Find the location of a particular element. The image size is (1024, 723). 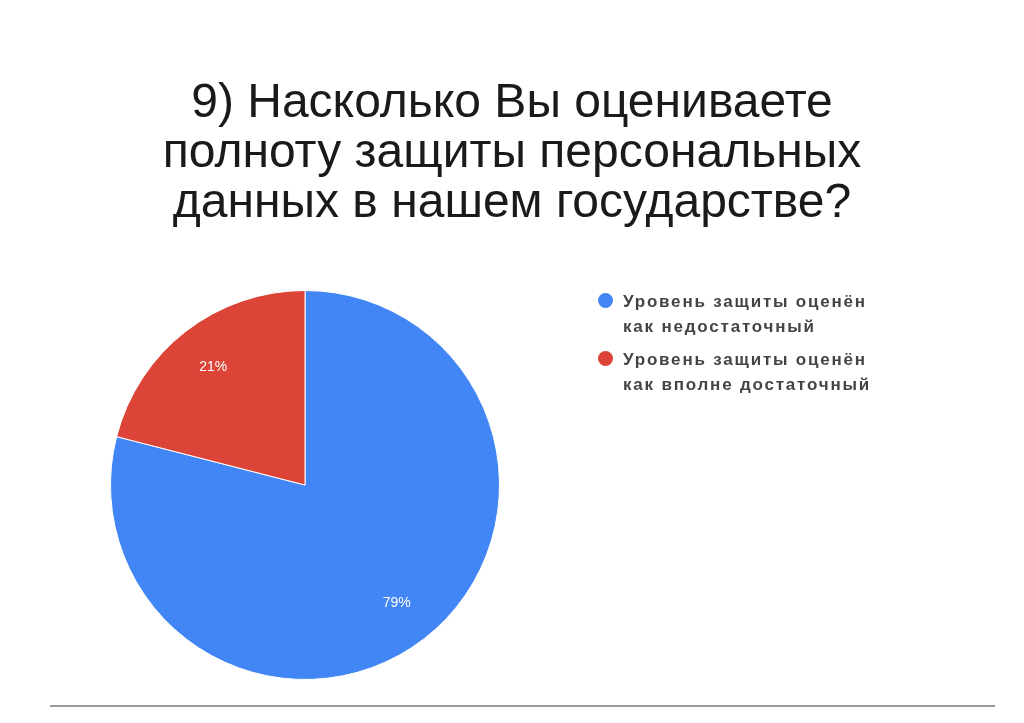

legend-label: Уровень защиты оценён как вполне достаточный is located at coordinates (748, 372).